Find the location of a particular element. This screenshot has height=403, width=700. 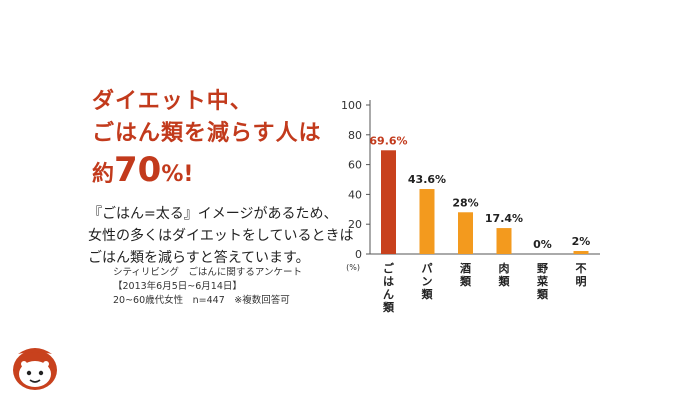

headline-line-2: ごはん類を減らす人は is located at coordinates (207, 133).